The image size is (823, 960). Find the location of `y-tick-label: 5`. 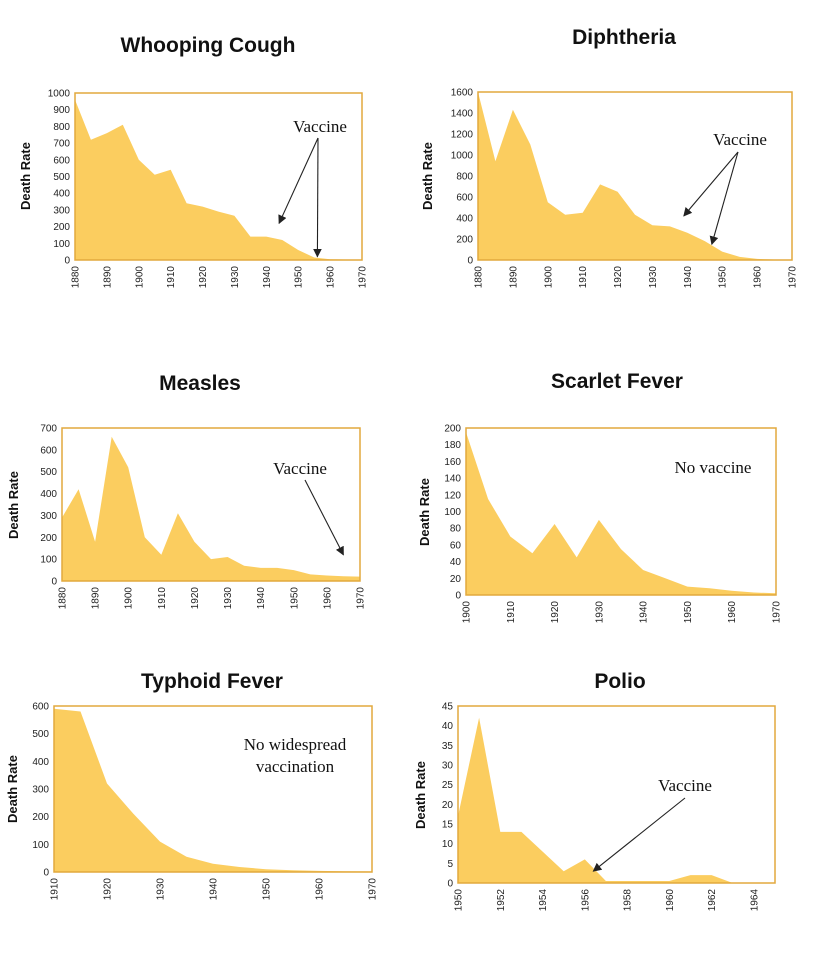

y-tick-label: 5 is located at coordinates (450, 864).